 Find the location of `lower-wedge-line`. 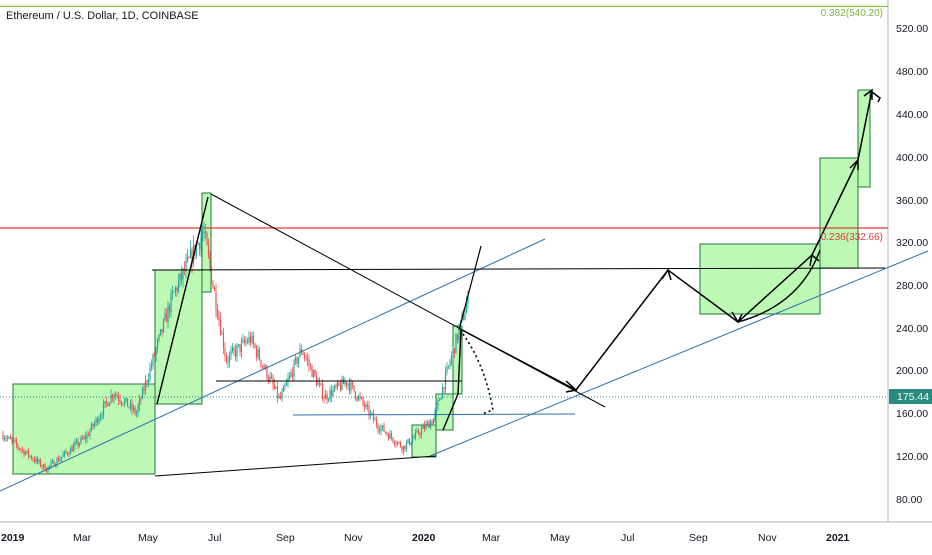

lower-wedge-line is located at coordinates (295, 466).